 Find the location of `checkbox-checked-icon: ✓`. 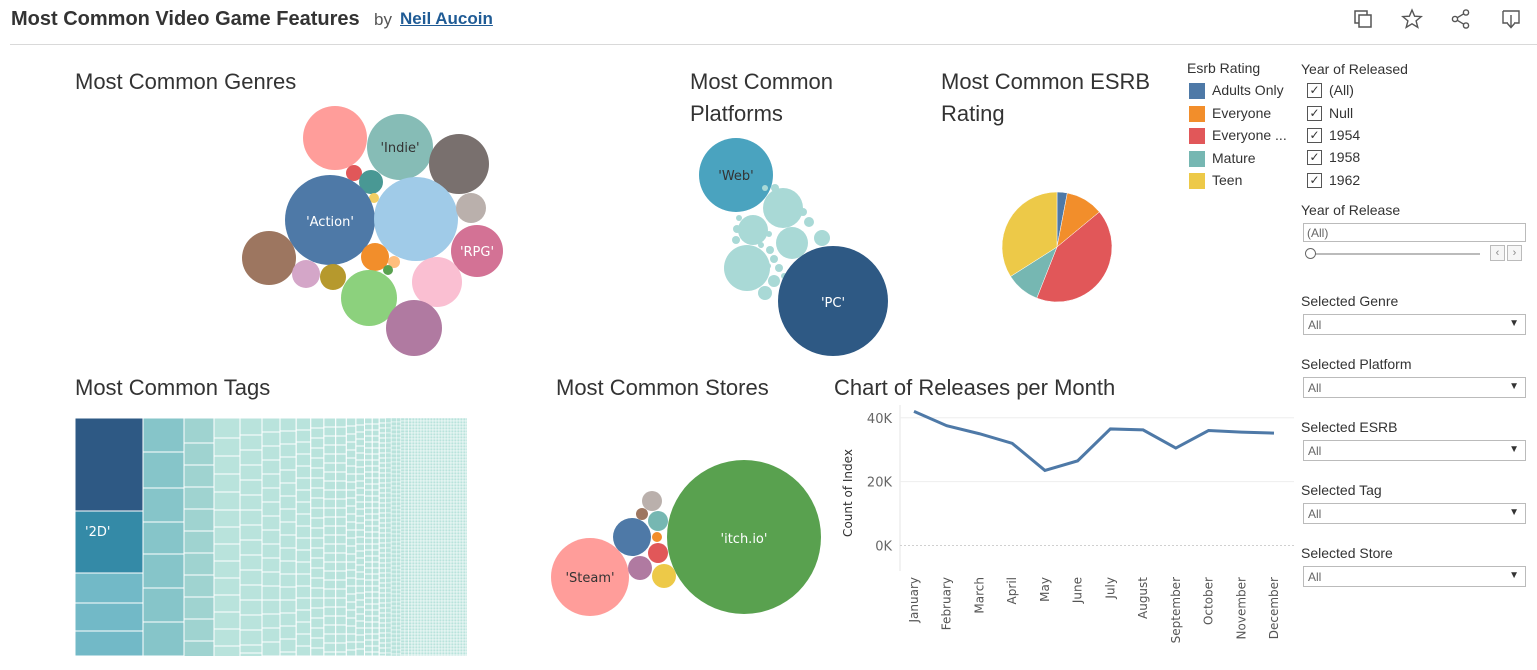

checkbox-checked-icon: ✓ is located at coordinates (1314, 180).